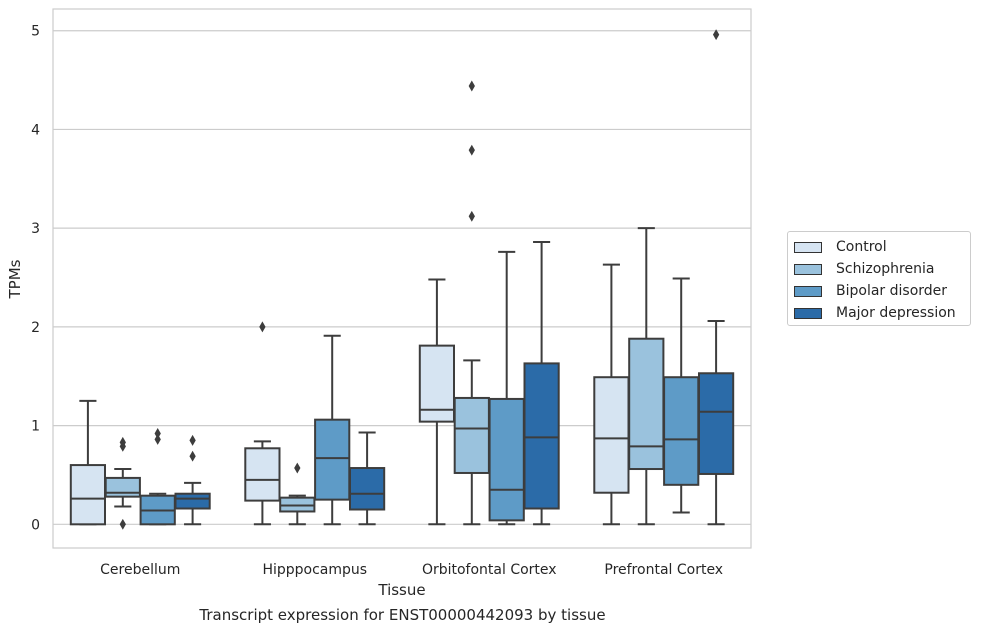 This screenshot has height=634, width=983. Describe the element at coordinates (35, 130) in the screenshot. I see `y-tick-label-4: 4` at that location.